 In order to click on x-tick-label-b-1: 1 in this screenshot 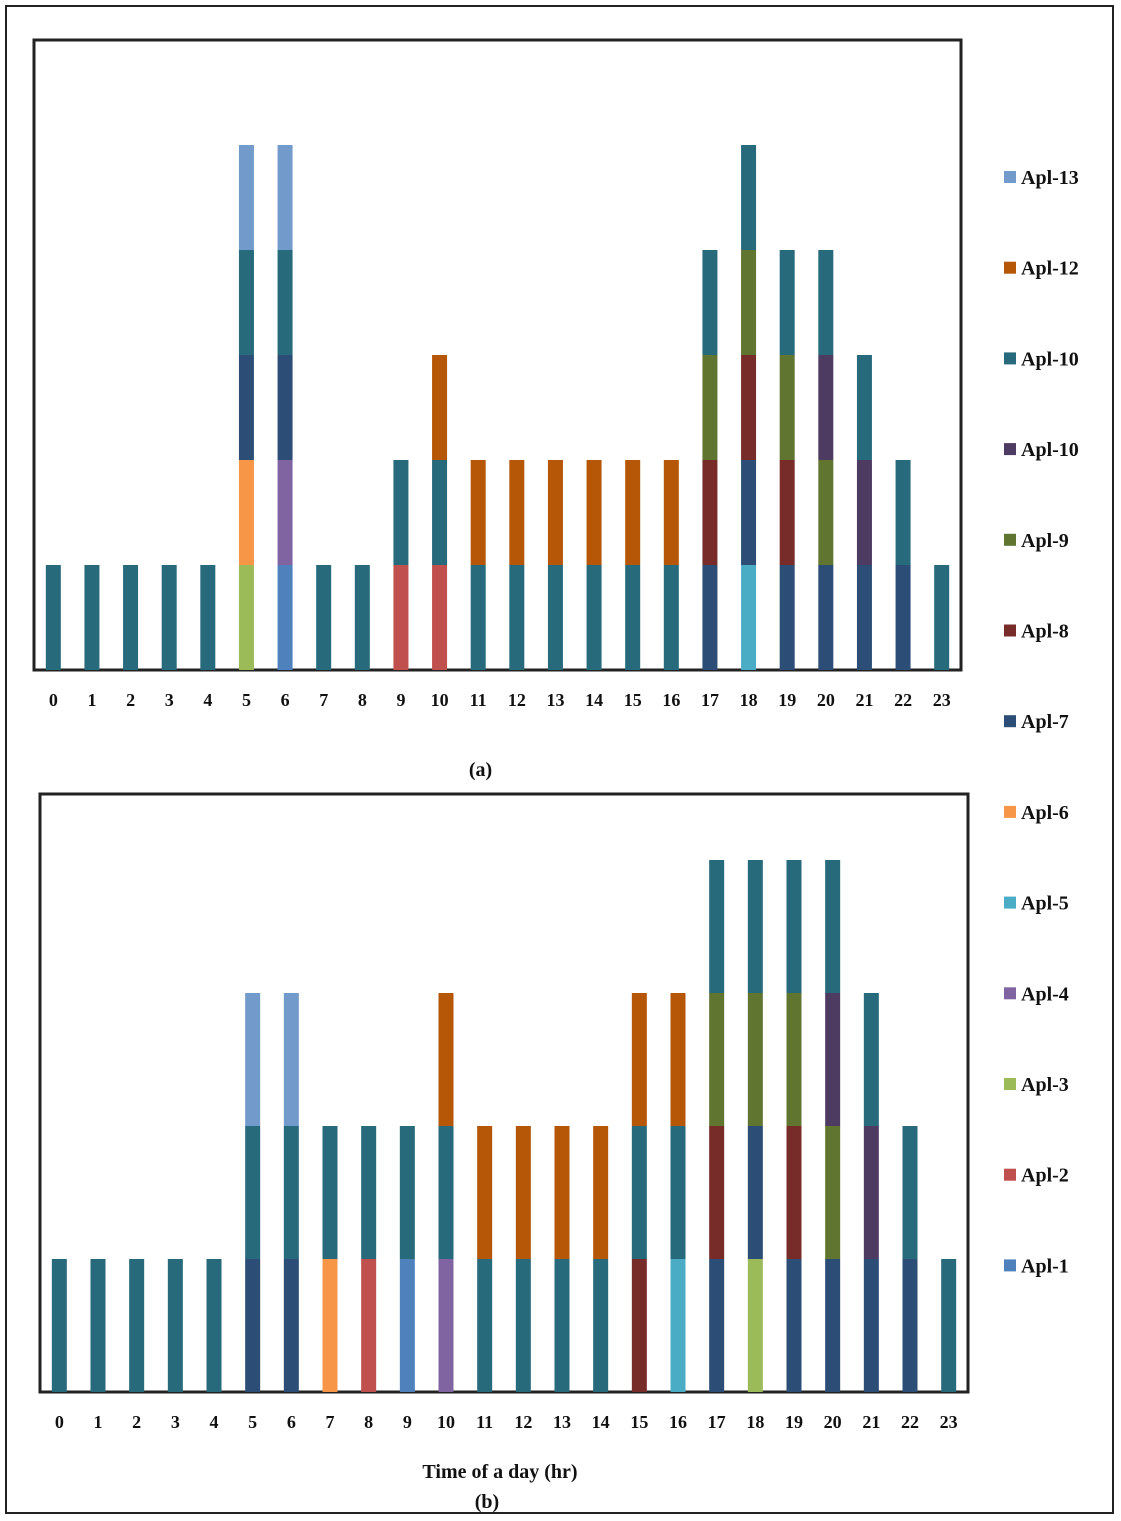, I will do `click(98, 1422)`.